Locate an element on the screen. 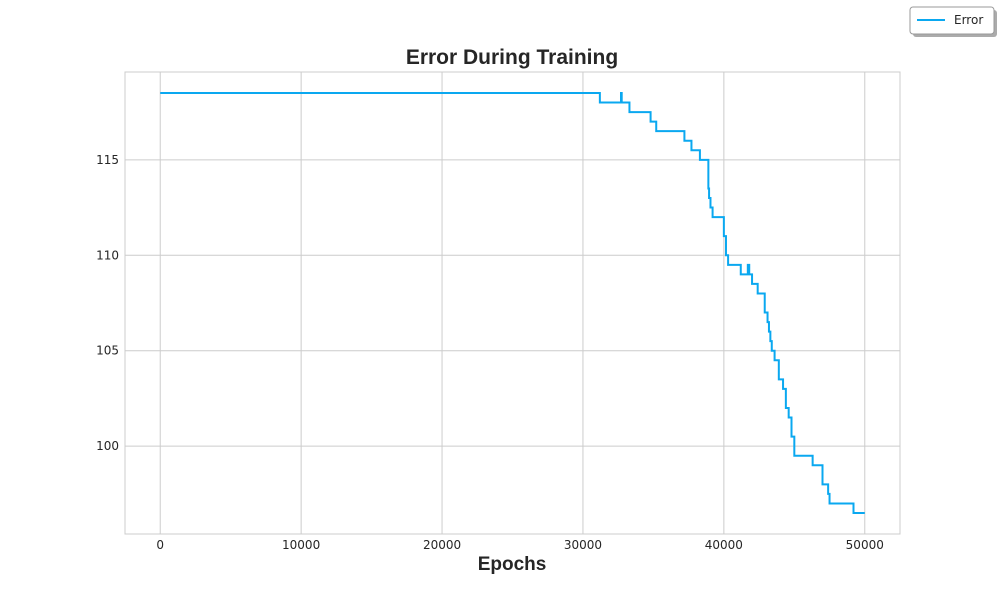  x-tick-label: 50000 is located at coordinates (865, 545).